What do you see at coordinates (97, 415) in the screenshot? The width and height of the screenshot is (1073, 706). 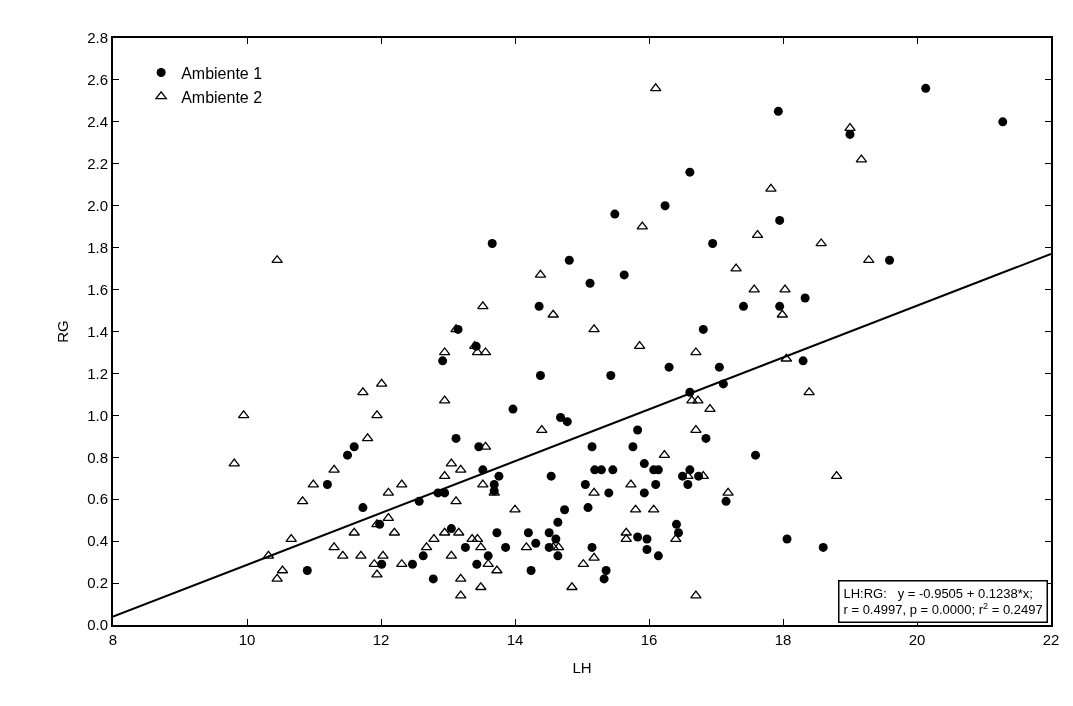 I see `y-tick-label: 1.0` at bounding box center [97, 415].